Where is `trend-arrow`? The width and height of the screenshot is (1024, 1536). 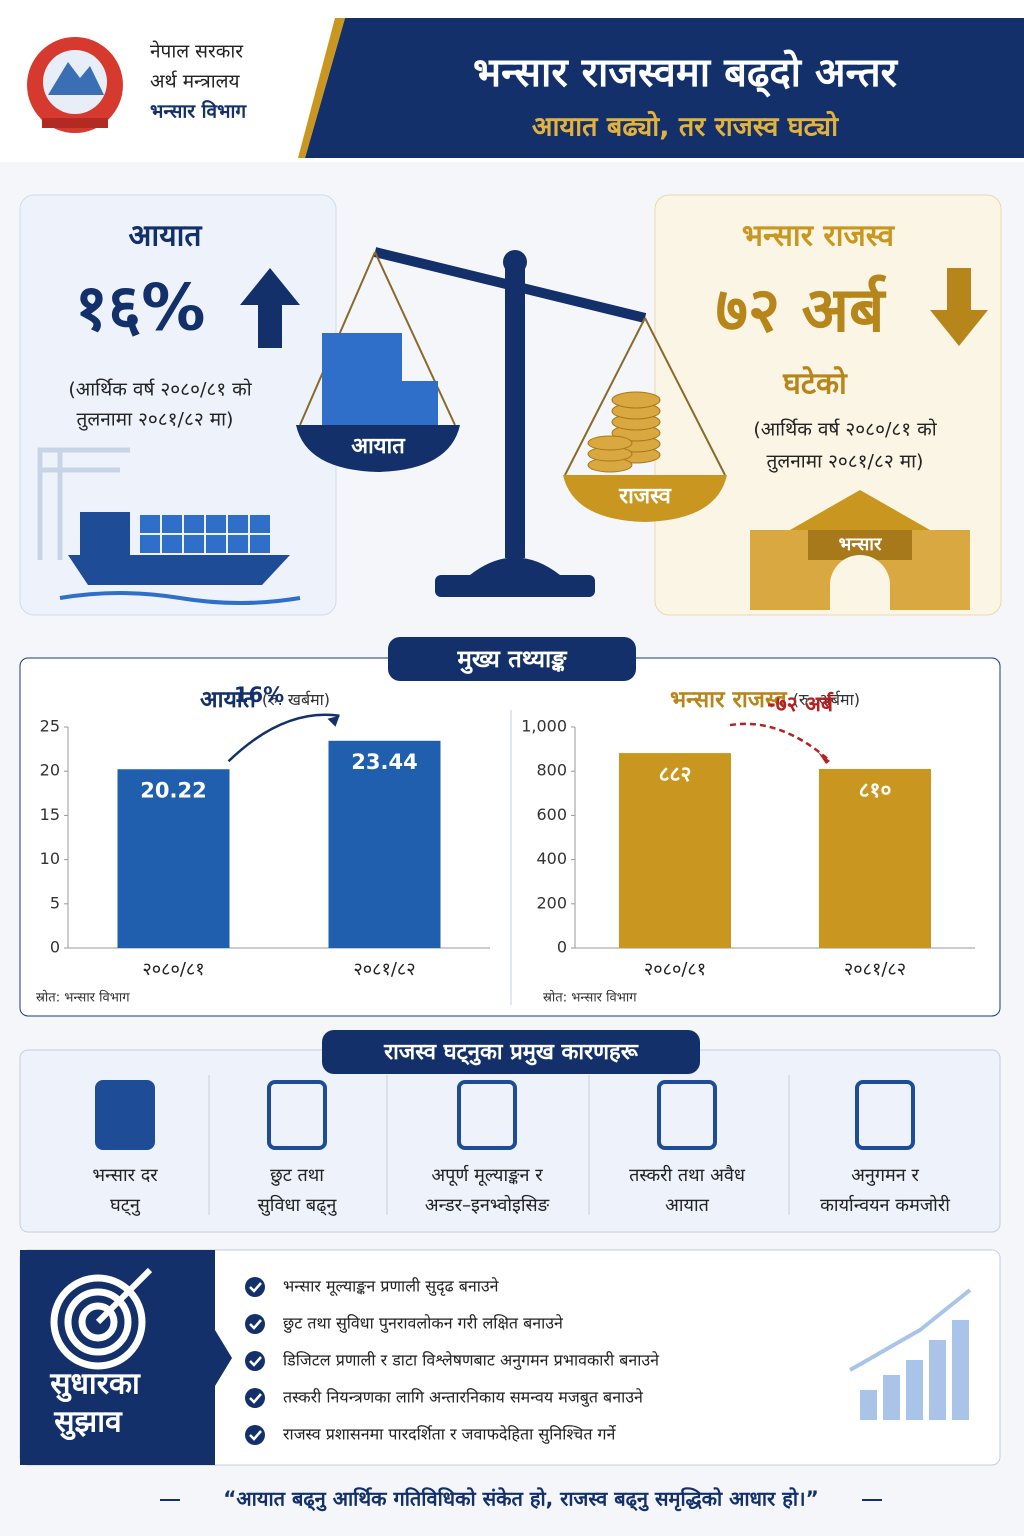
trend-arrow is located at coordinates (283, 738).